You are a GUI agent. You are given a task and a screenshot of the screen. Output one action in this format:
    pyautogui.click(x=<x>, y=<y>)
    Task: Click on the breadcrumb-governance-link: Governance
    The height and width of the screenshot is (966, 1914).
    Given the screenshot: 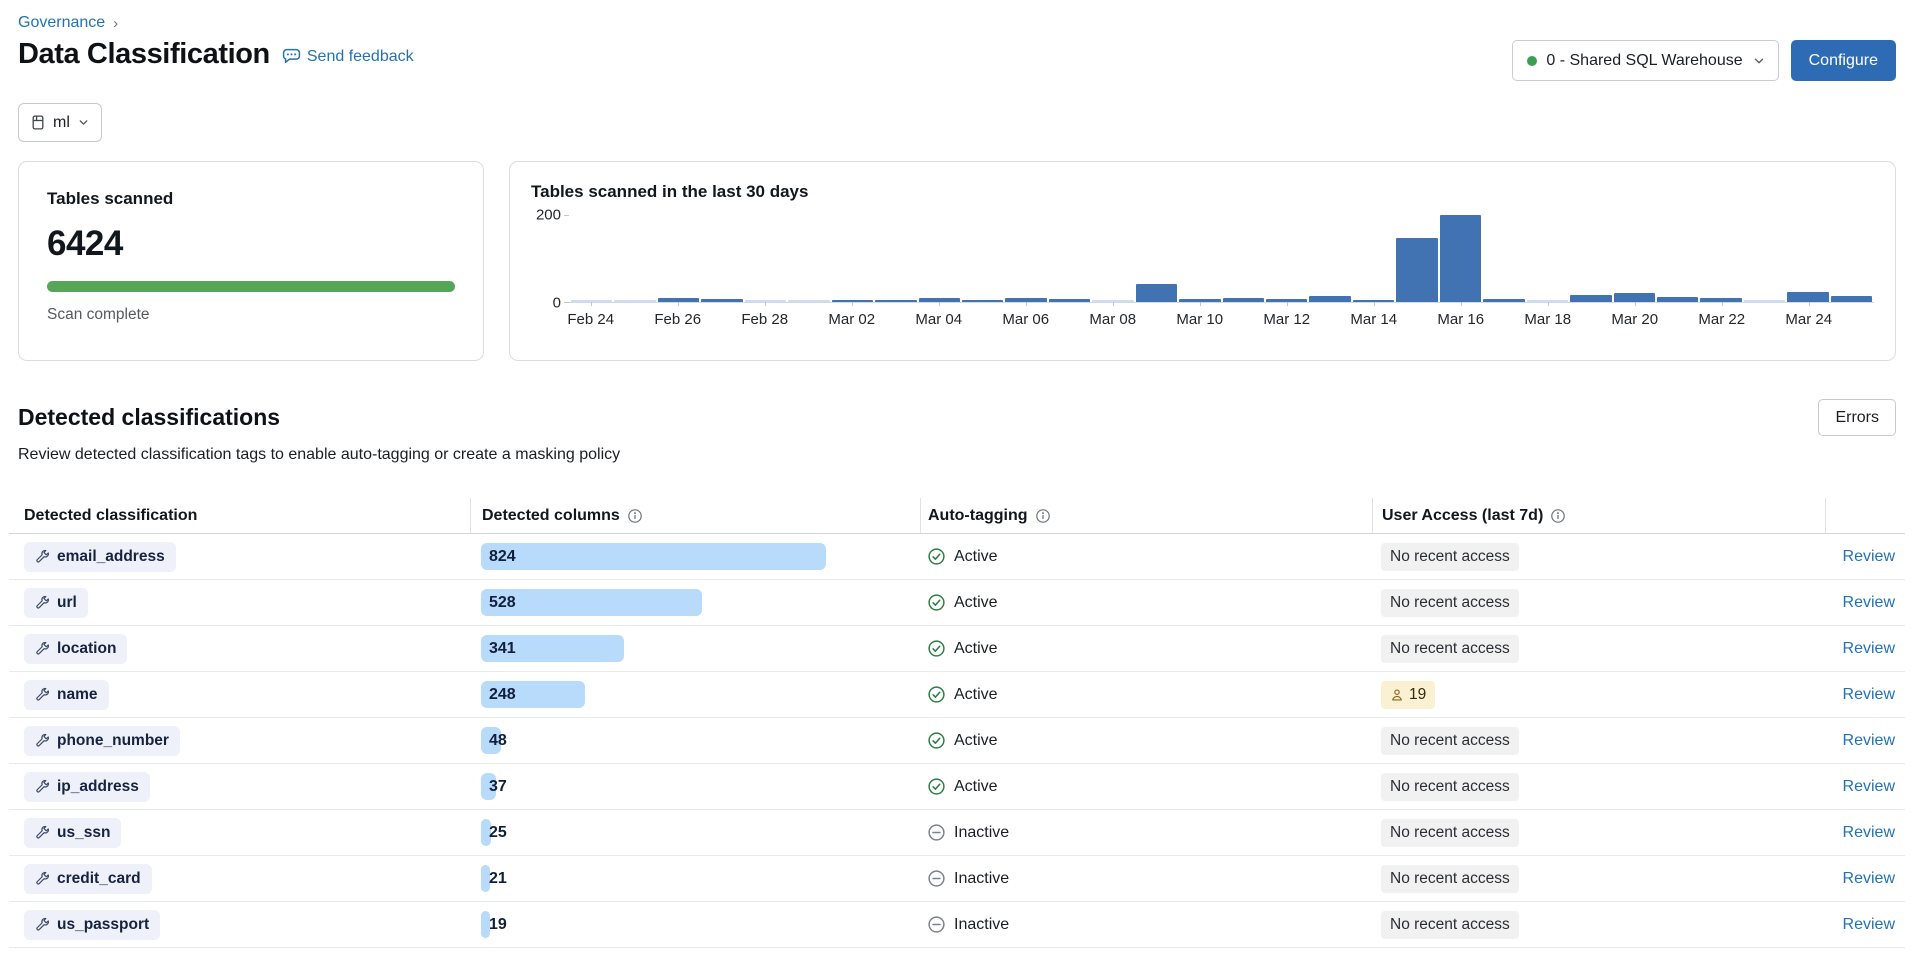 What is the action you would take?
    pyautogui.click(x=62, y=22)
    